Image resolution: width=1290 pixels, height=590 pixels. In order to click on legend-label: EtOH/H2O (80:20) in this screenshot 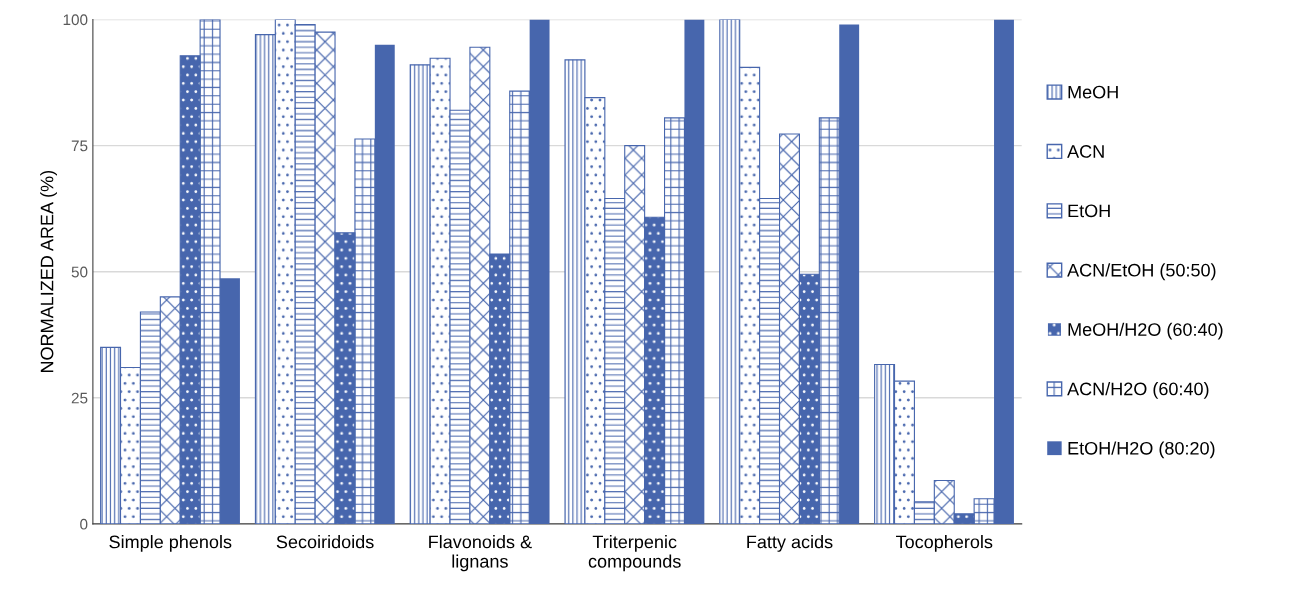, I will do `click(1141, 450)`.